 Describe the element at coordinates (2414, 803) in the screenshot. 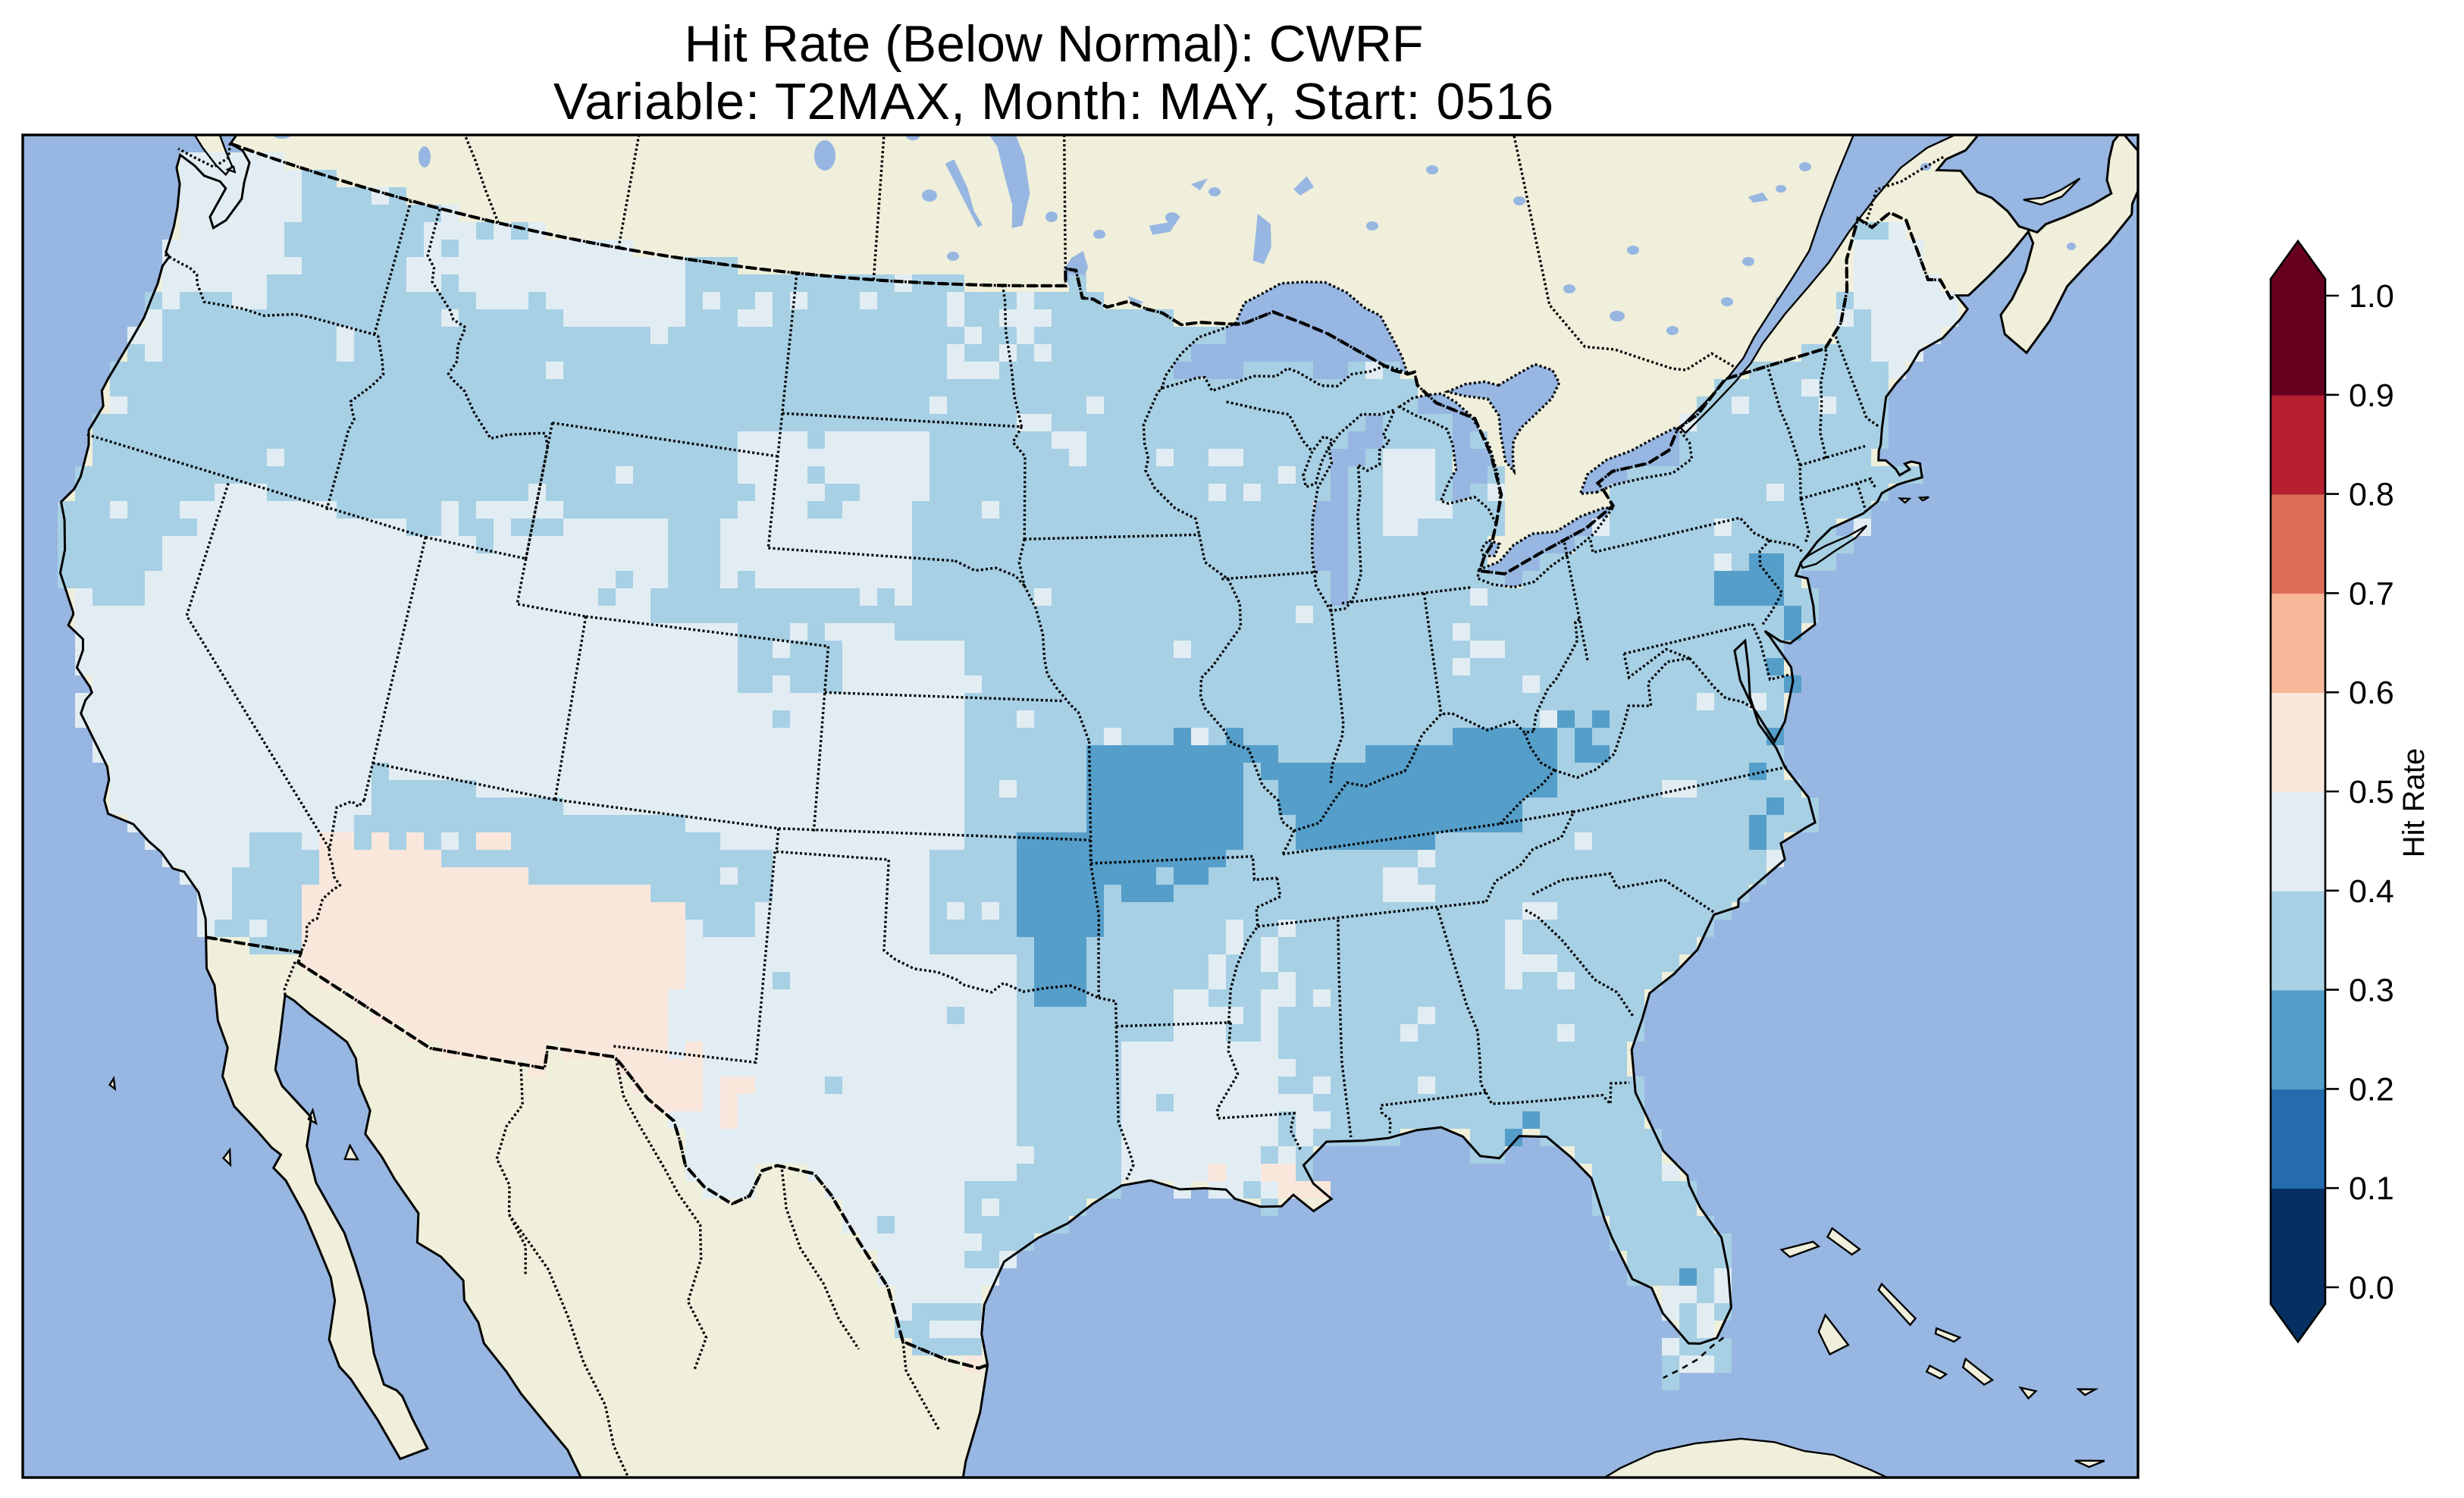

I see `svg-text: Hit Rate` at that location.